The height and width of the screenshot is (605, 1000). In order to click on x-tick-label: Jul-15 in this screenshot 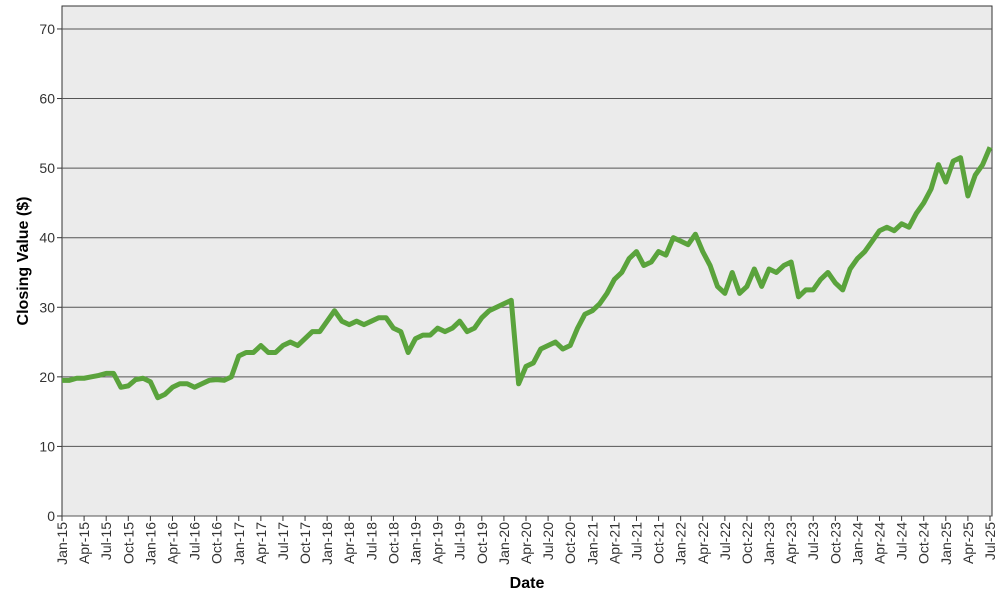, I will do `click(106, 541)`.